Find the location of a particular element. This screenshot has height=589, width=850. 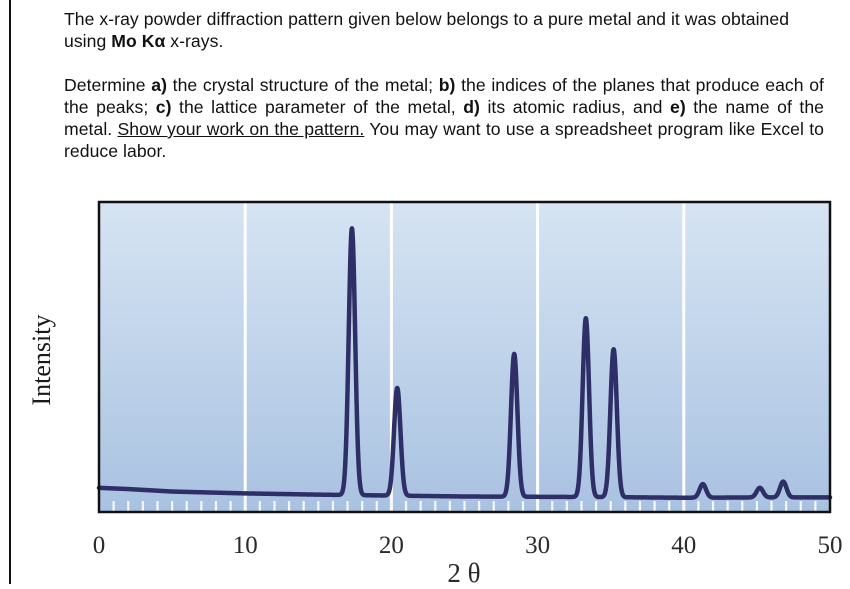

x-tick-labels: 0 10 20 30 40 50 is located at coordinates (468, 545).